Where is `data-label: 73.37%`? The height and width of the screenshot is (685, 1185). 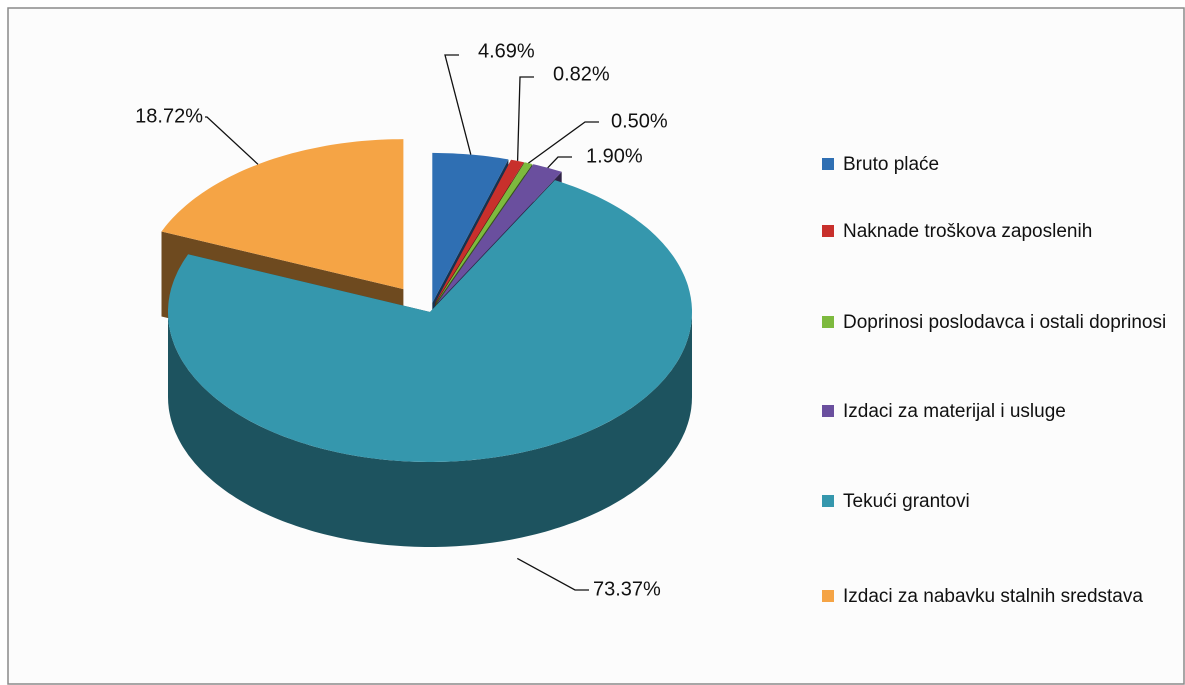 data-label: 73.37% is located at coordinates (627, 589).